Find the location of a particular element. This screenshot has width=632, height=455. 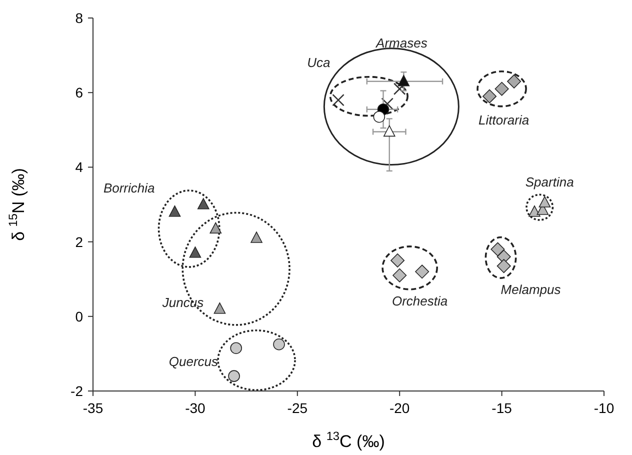

x-tick-label: -20 is located at coordinates (399, 408).